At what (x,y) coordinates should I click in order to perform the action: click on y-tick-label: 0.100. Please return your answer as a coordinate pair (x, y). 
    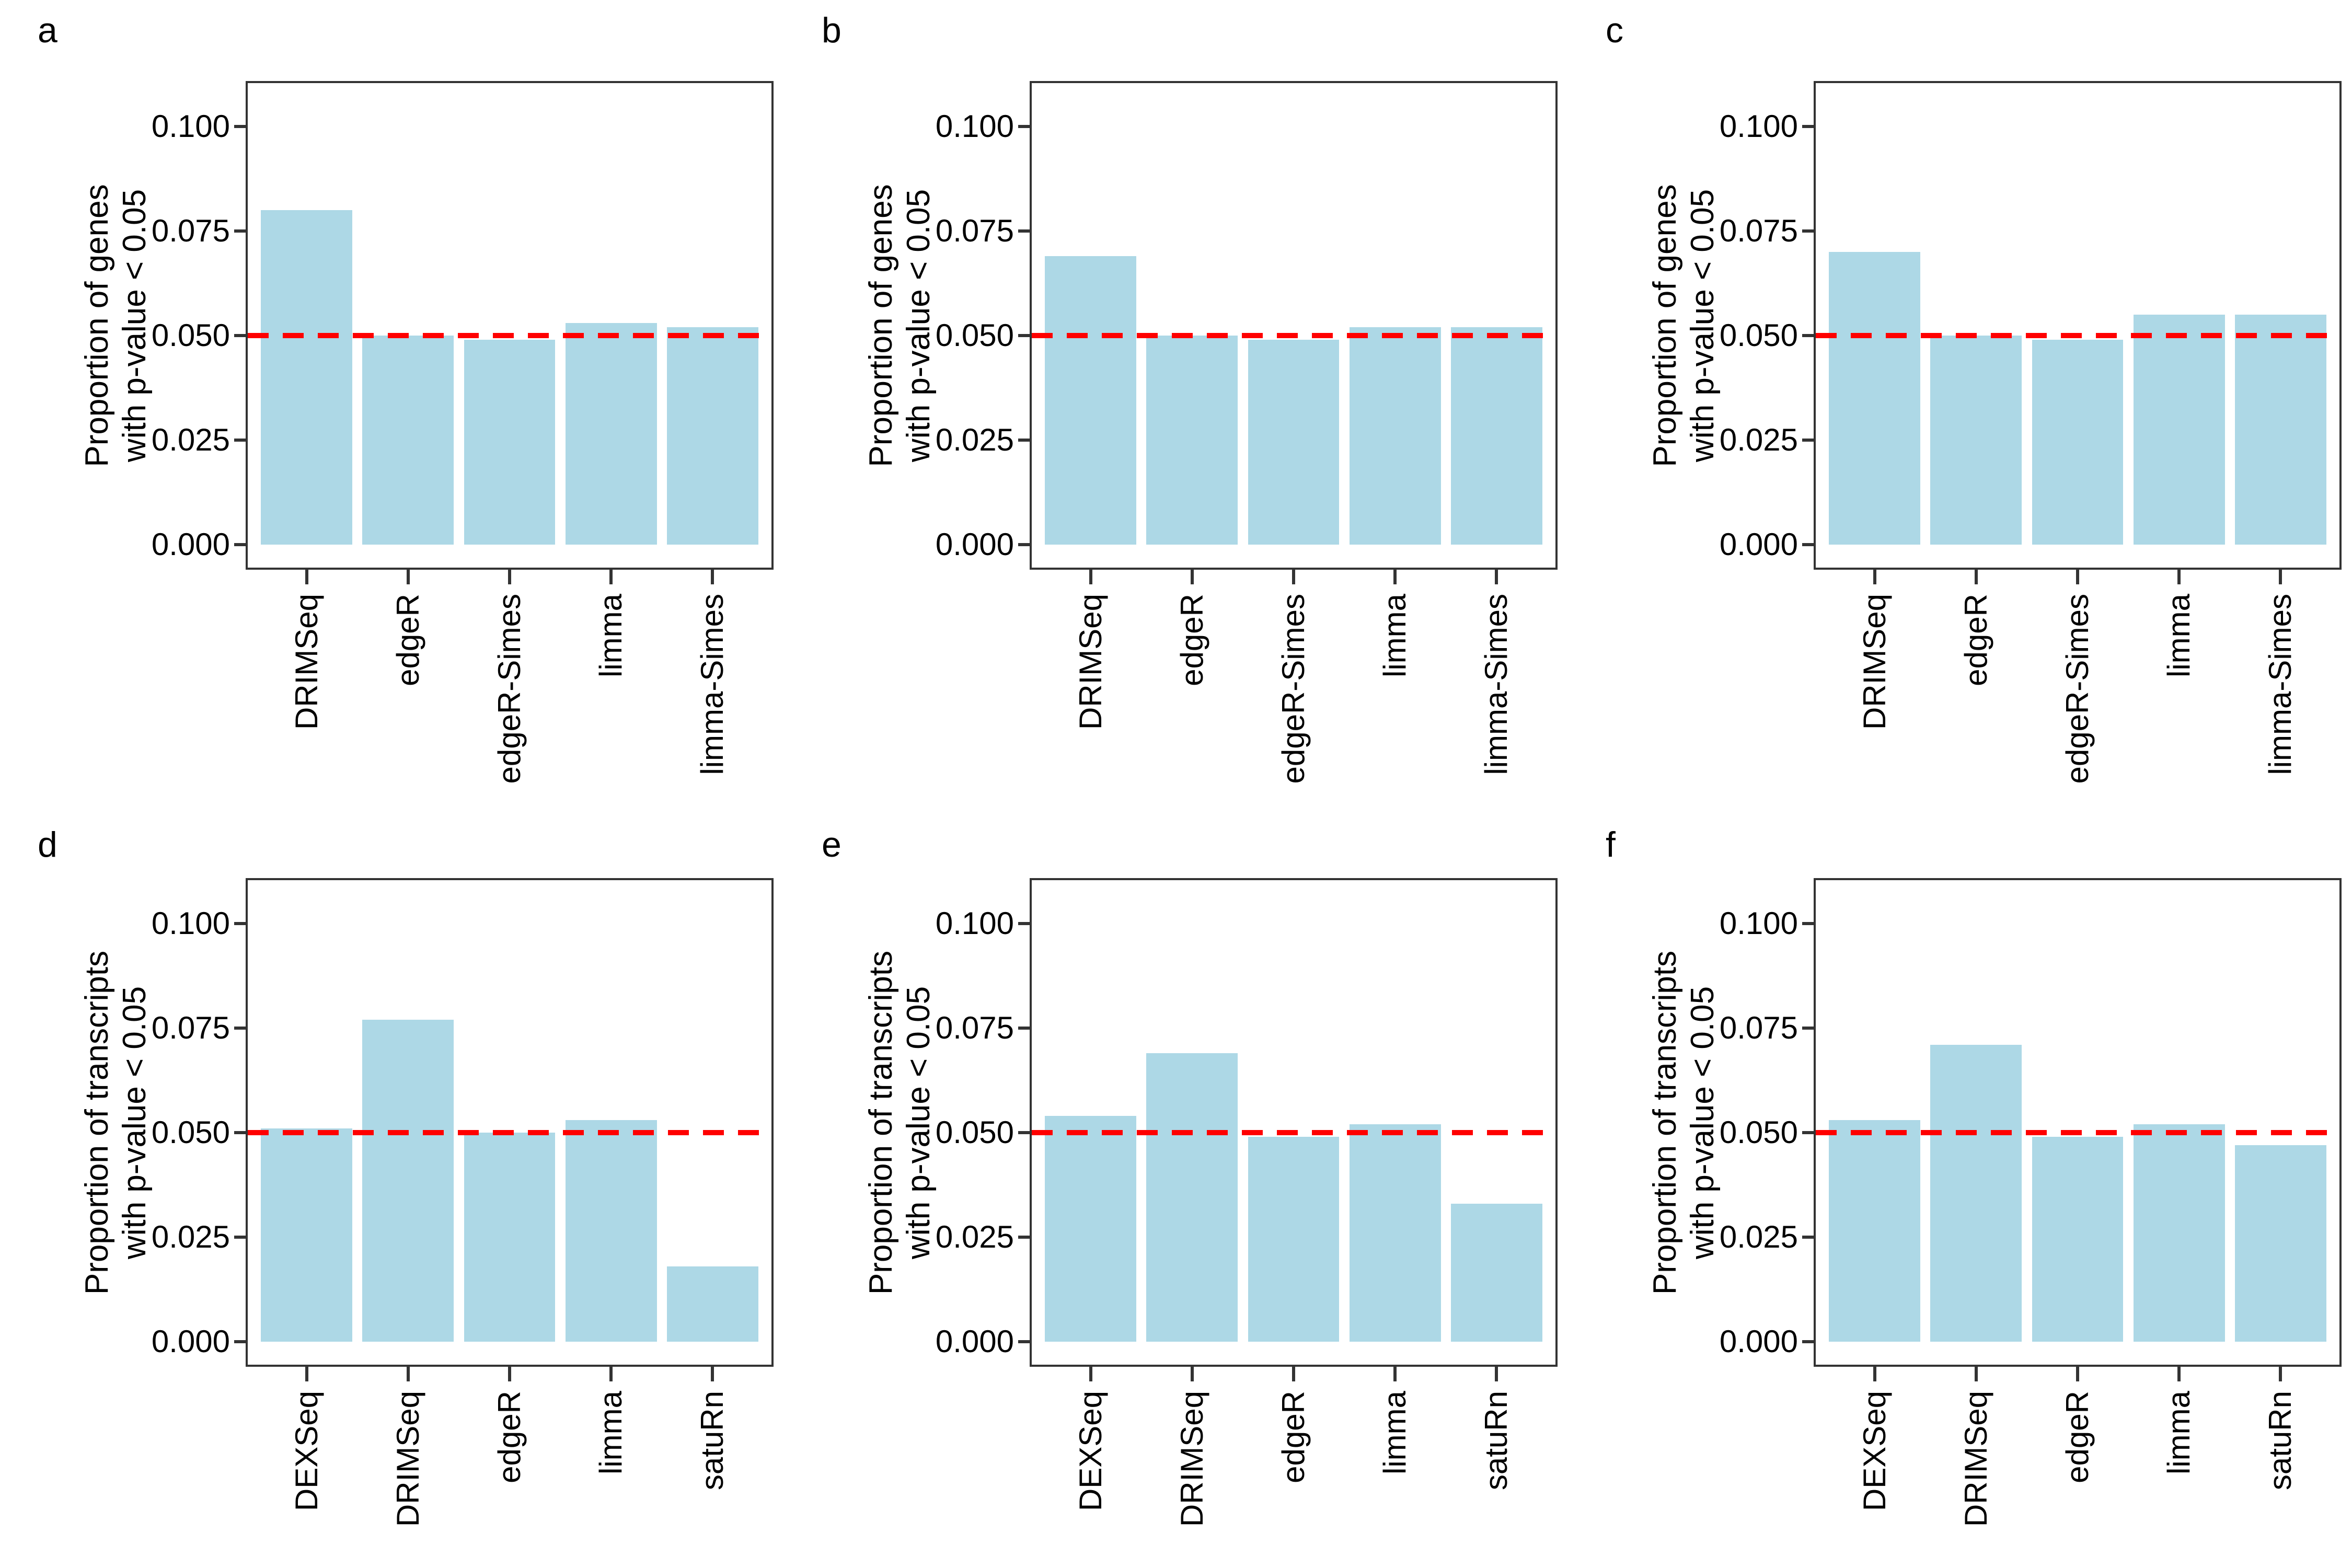
    Looking at the image, I should click on (1758, 923).